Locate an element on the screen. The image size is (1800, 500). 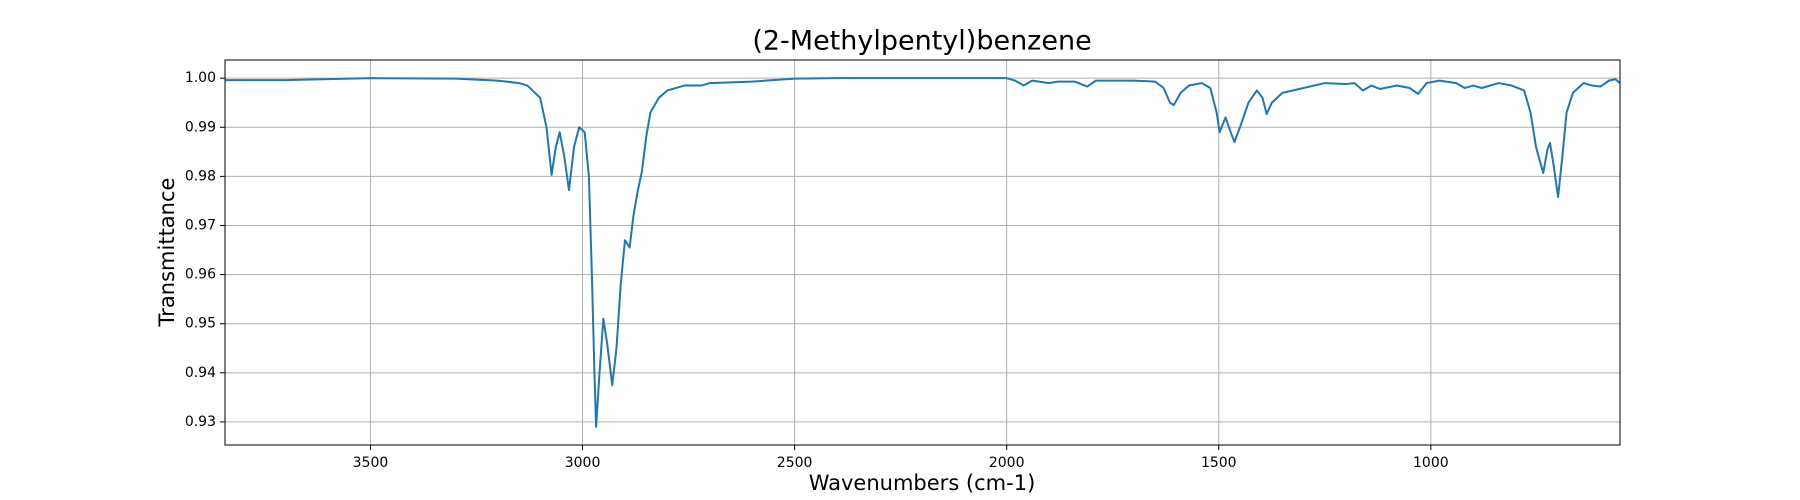
y-tick-label: 0.94 is located at coordinates (200, 373).